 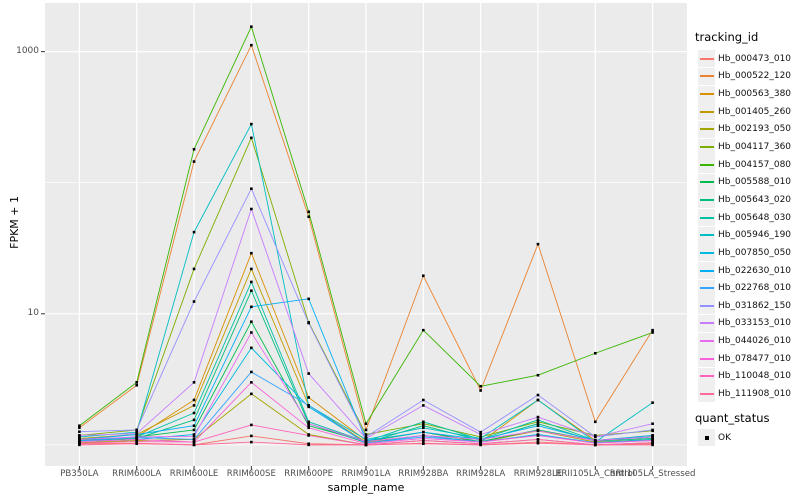 I want to click on legend-entry-label: Hb_005643_020, so click(x=755, y=199).